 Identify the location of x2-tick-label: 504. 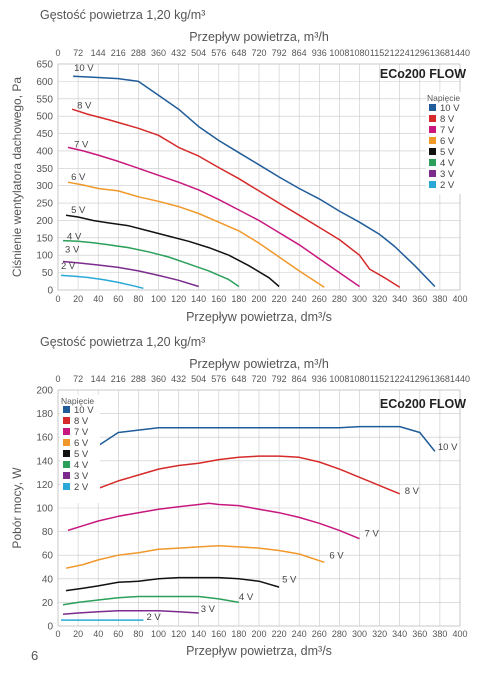
(198, 53).